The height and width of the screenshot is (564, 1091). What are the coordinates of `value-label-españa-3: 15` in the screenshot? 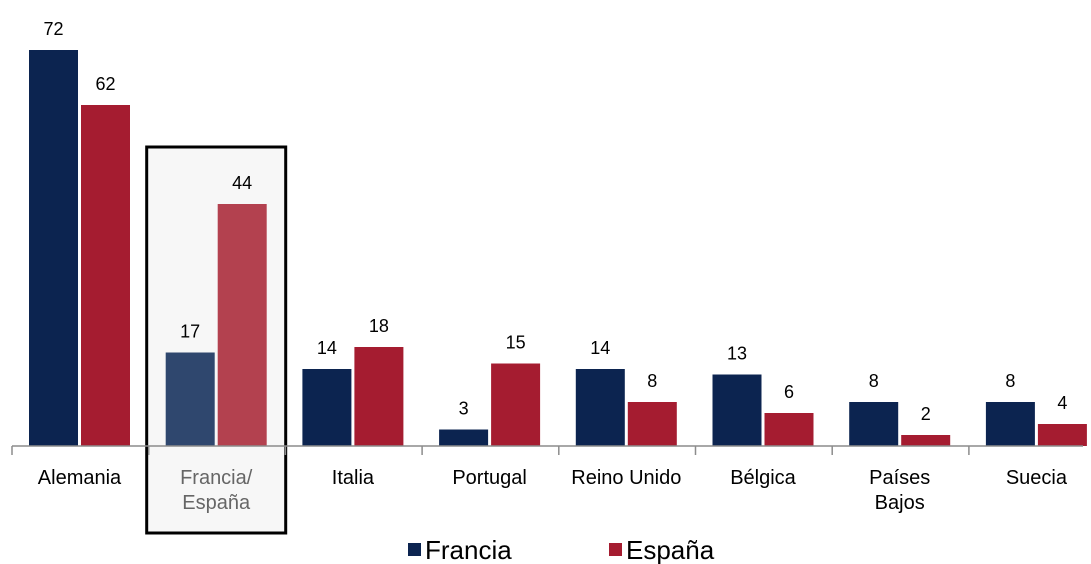 It's located at (516, 343).